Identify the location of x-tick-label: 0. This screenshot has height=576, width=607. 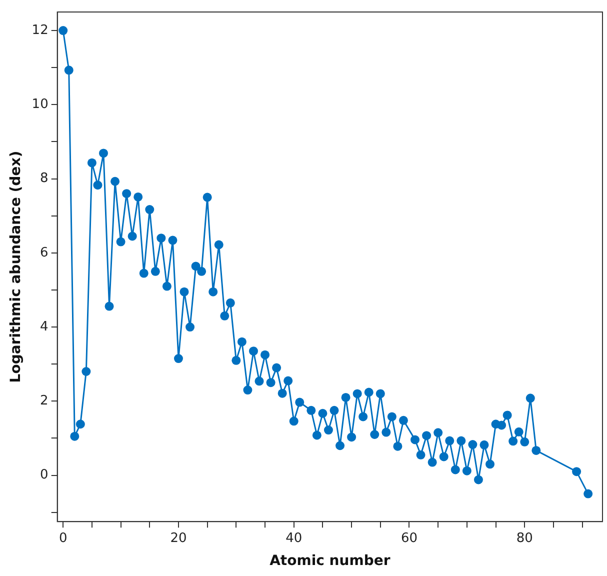
(63, 538).